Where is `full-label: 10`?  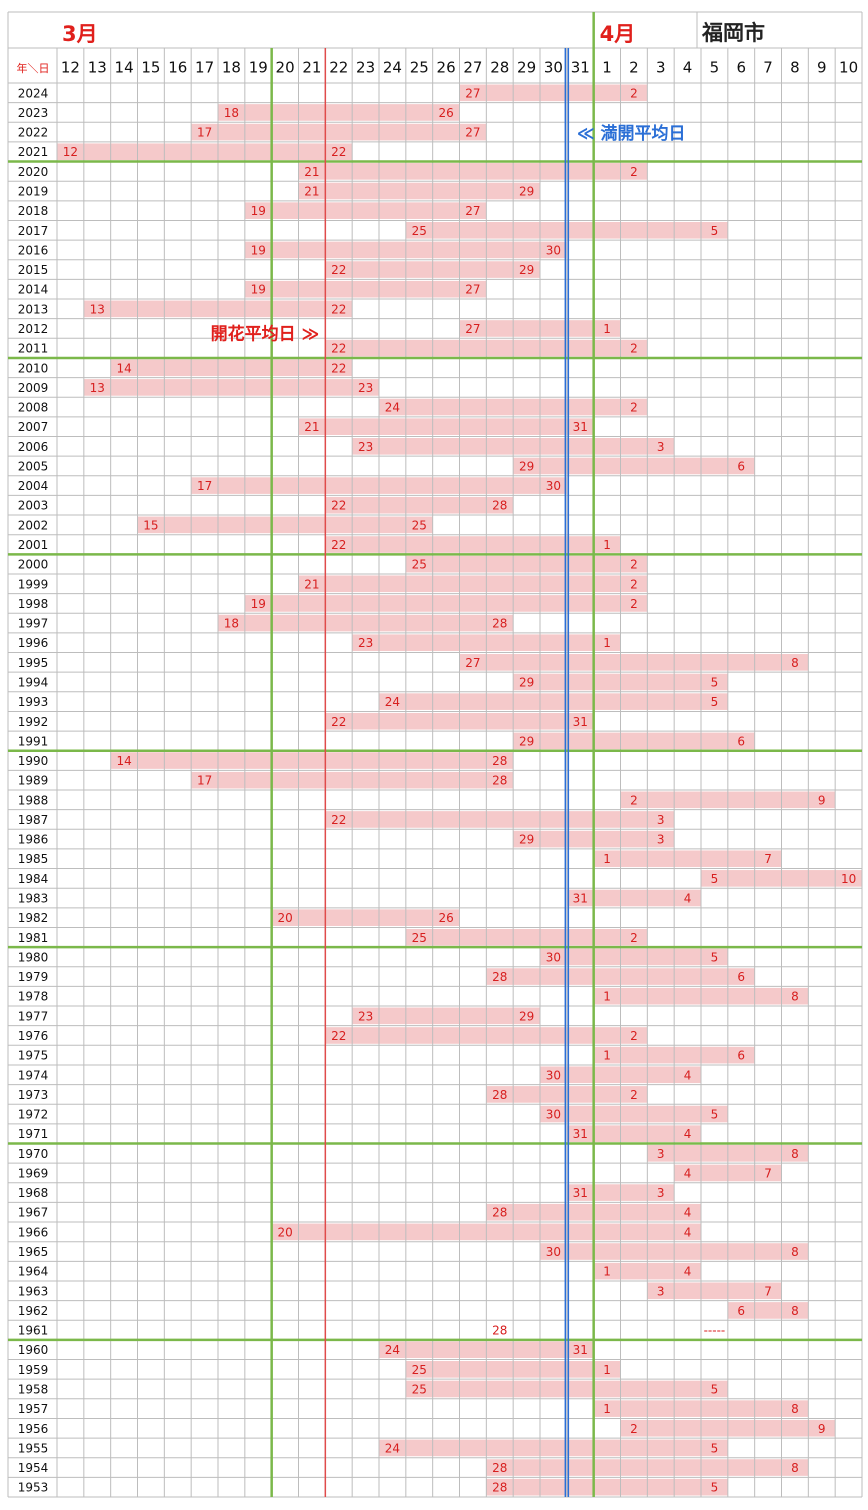 full-label: 10 is located at coordinates (848, 879).